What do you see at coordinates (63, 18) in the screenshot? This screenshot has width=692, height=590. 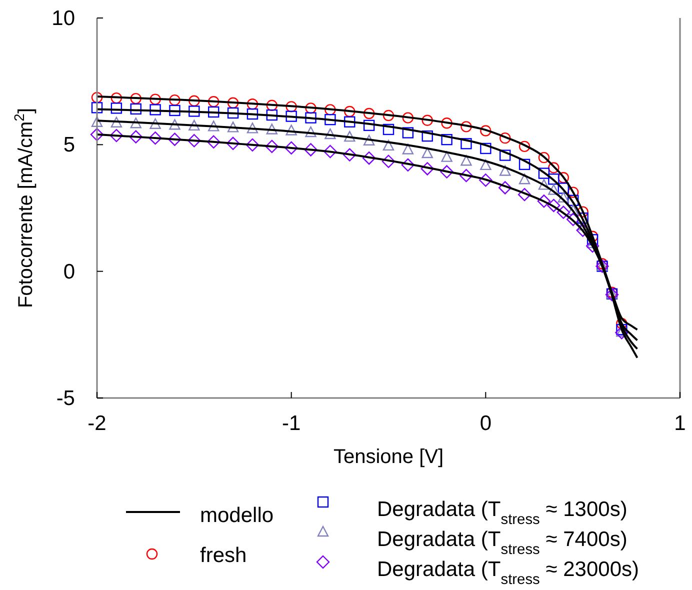 I see `y-tick-label: 10` at bounding box center [63, 18].